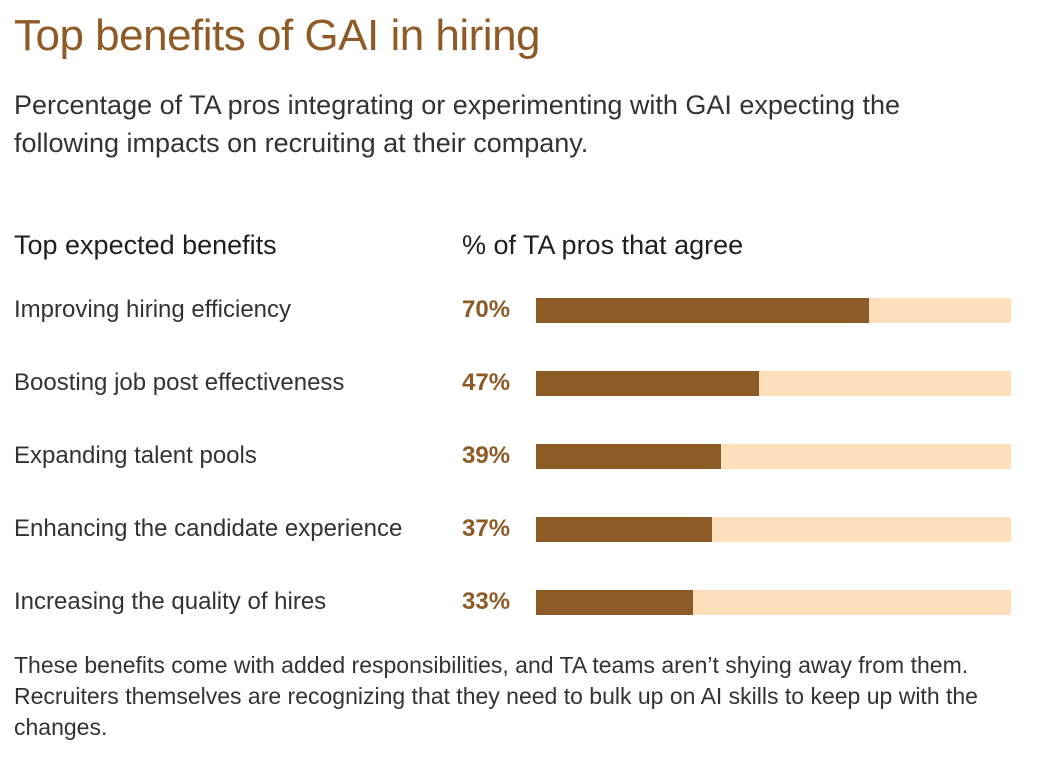 Image resolution: width=1043 pixels, height=767 pixels. I want to click on bar-row: Increasing the quality of hires 33%, so click(521, 602).